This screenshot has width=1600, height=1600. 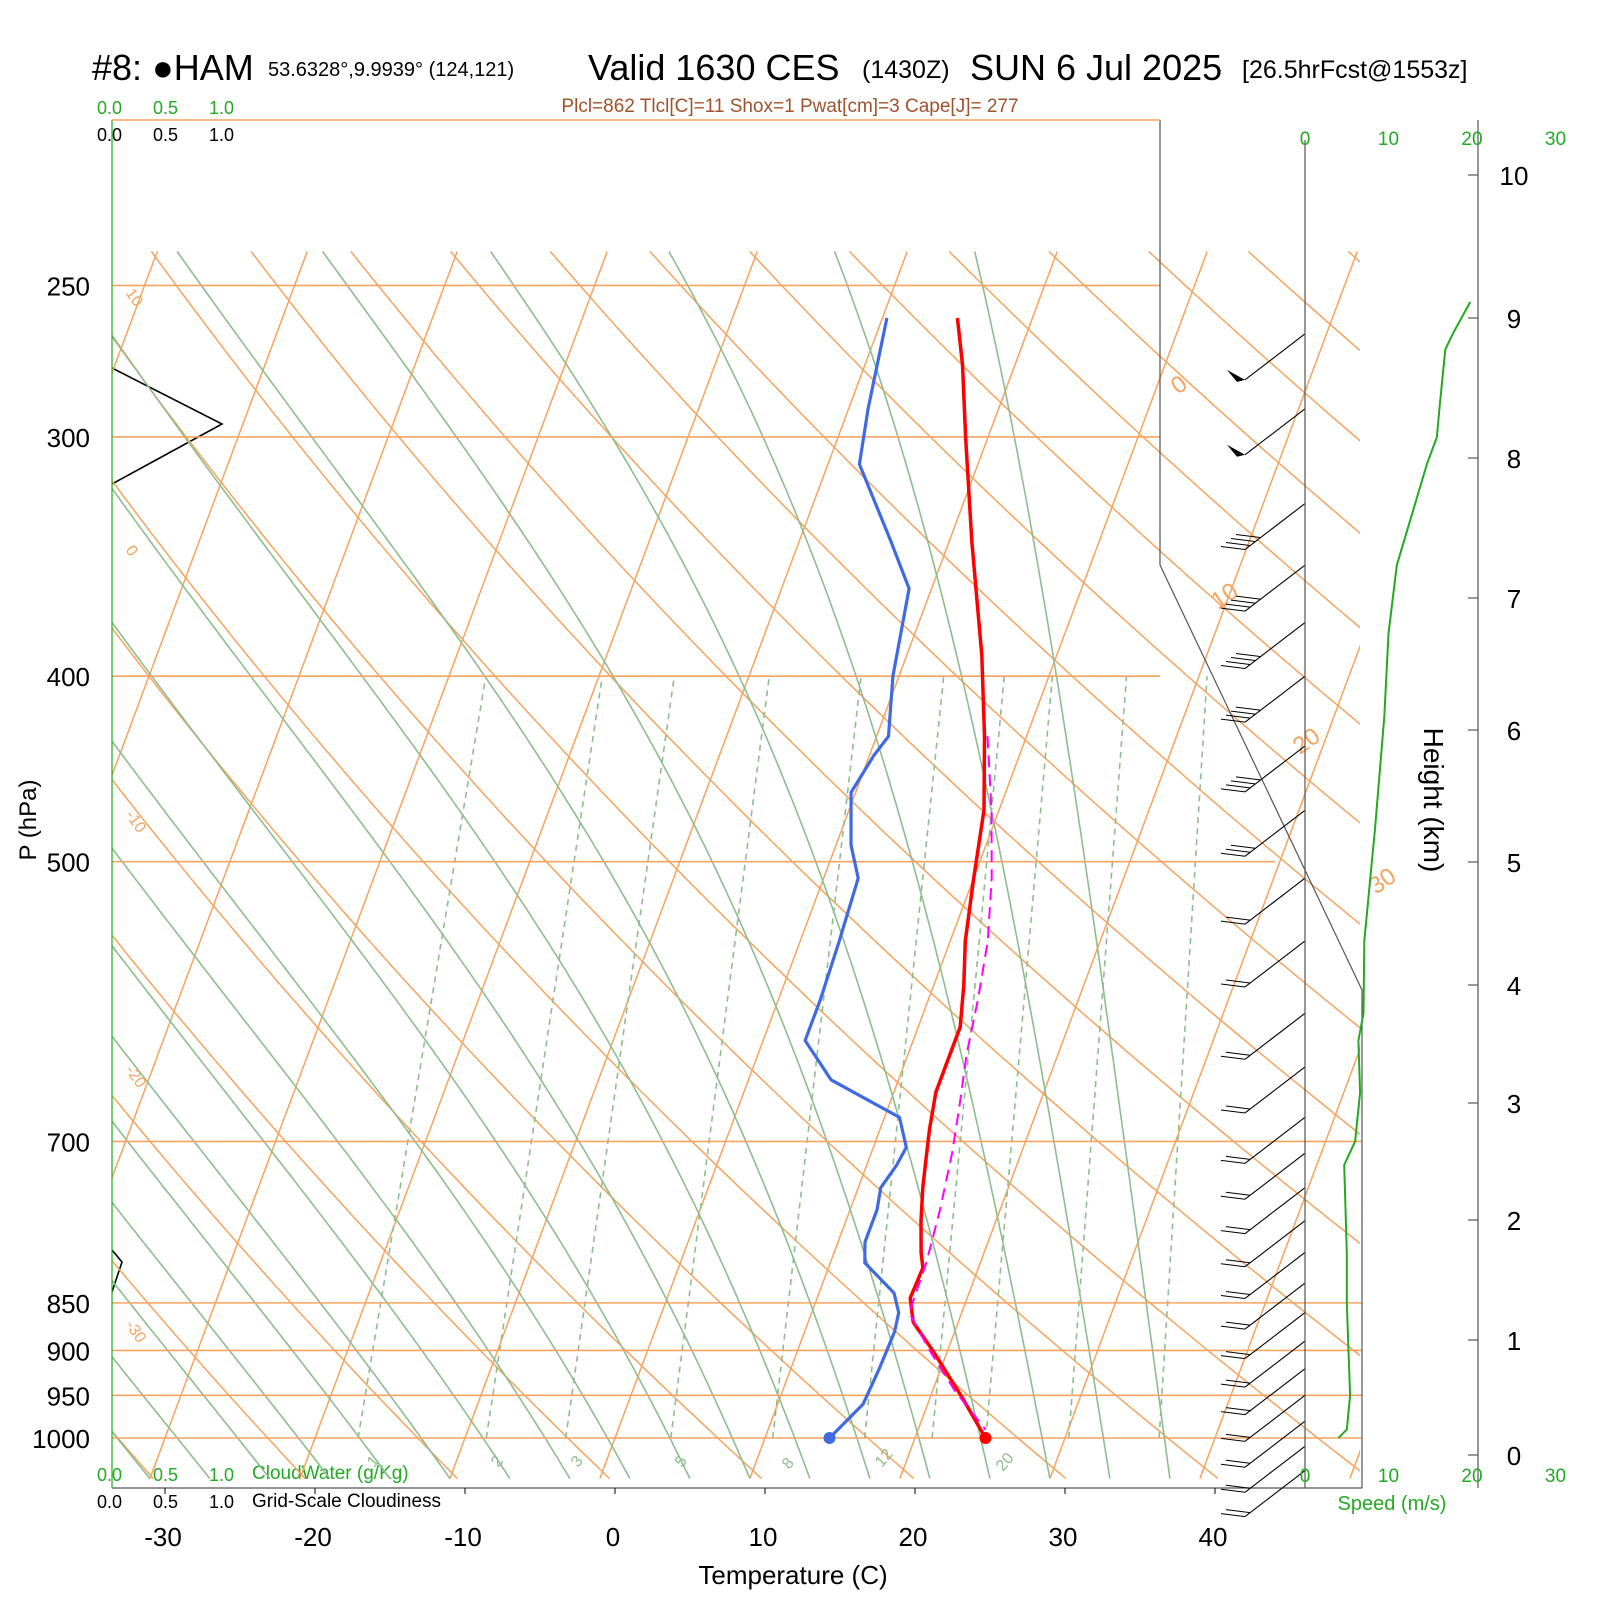 What do you see at coordinates (109, 108) in the screenshot?
I see `cloudwater-tick-top: 0.0` at bounding box center [109, 108].